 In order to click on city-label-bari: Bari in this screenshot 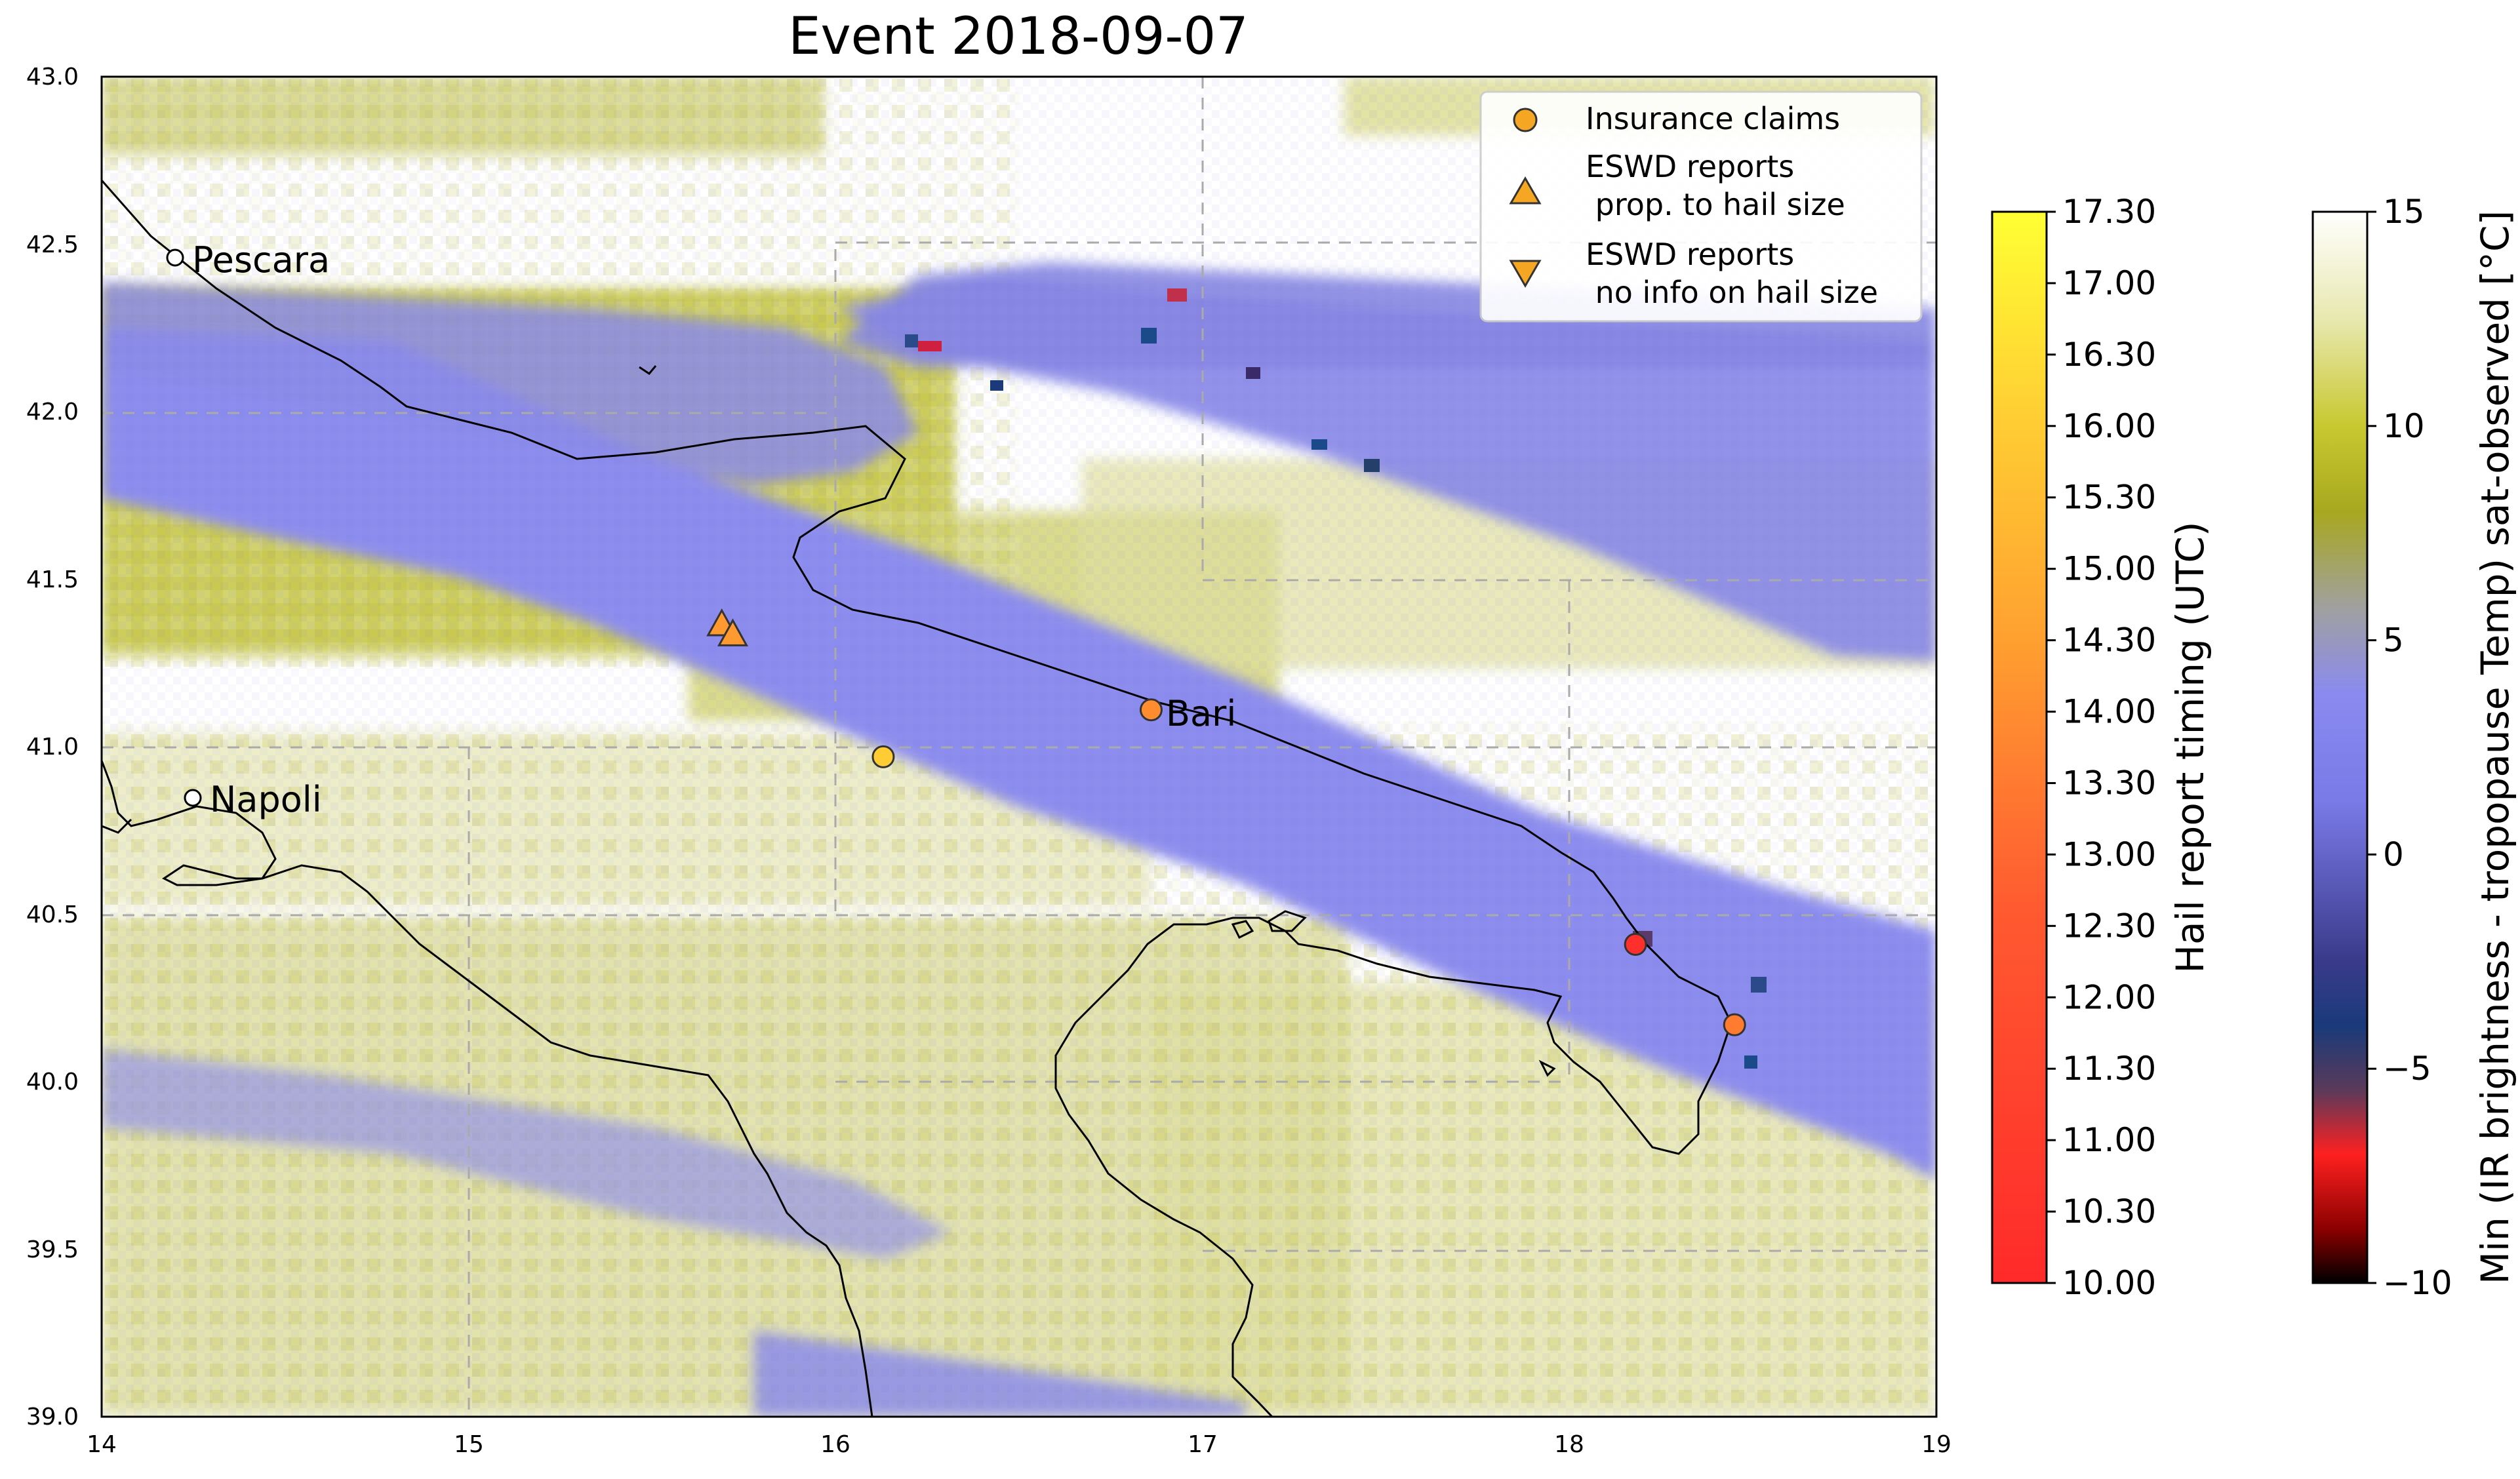, I will do `click(1201, 713)`.